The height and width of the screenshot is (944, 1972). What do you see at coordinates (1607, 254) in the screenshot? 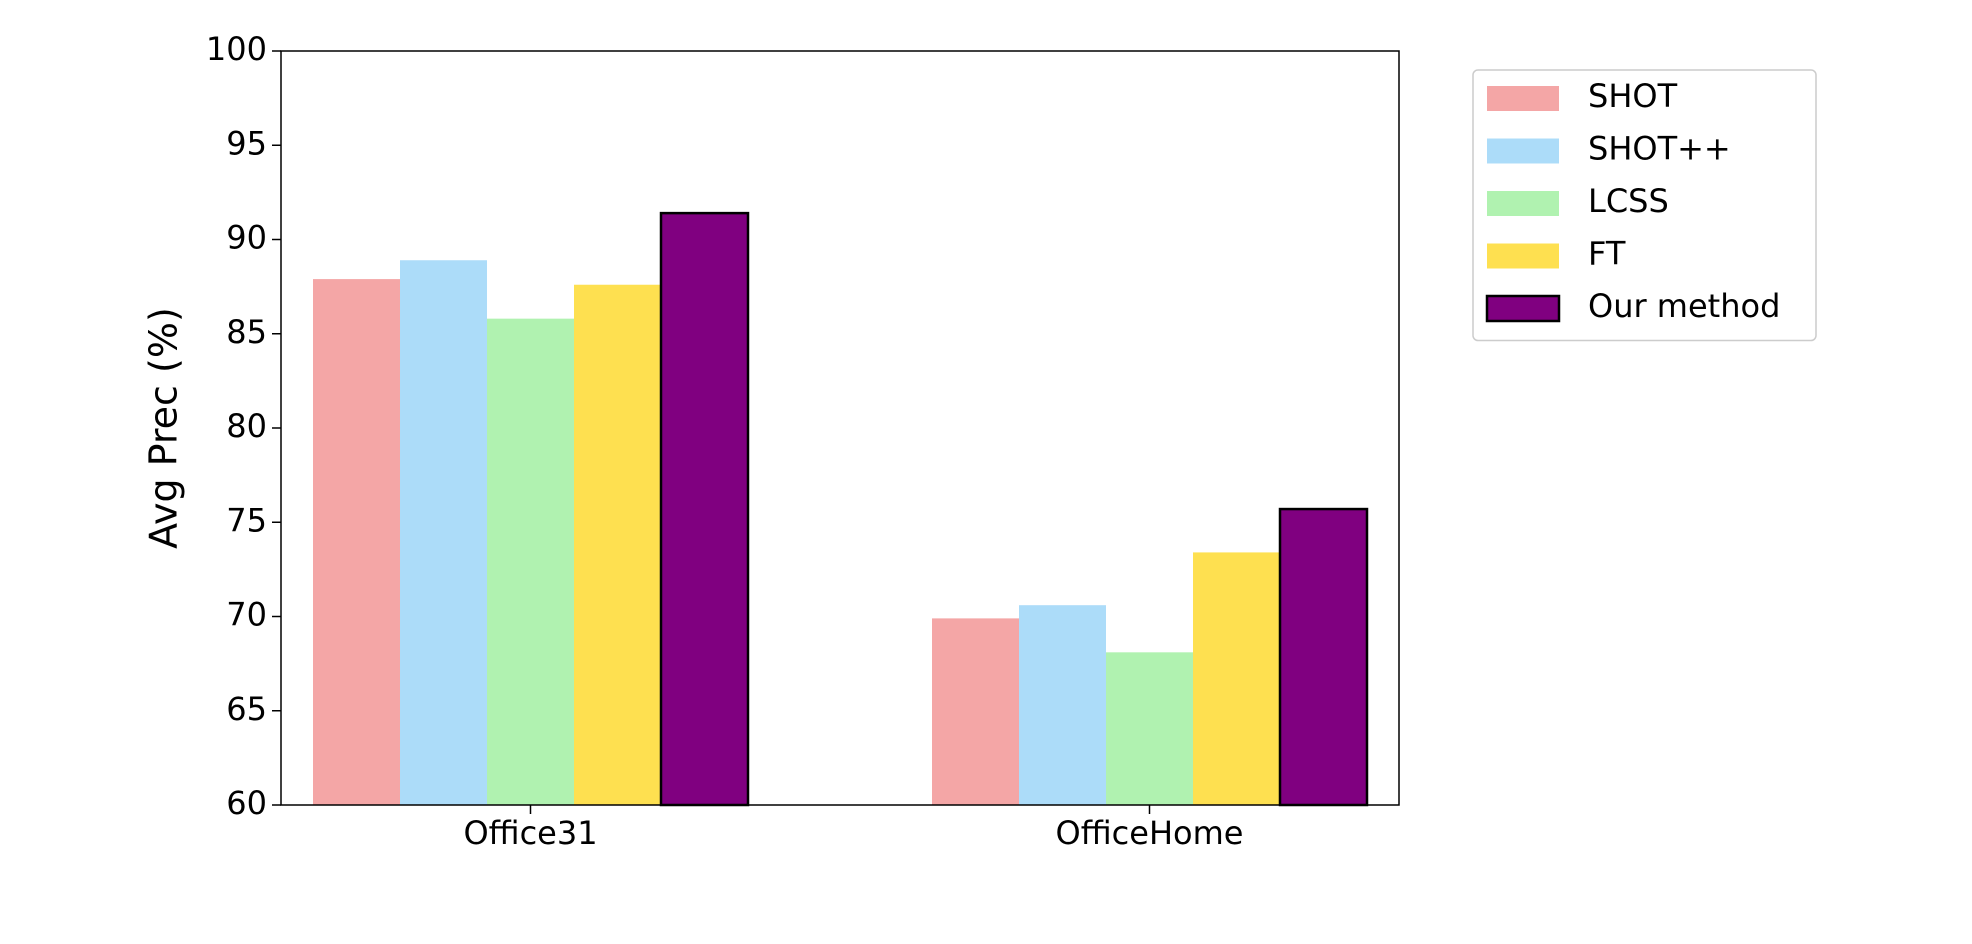
I see `legend-label: FT` at bounding box center [1607, 254].